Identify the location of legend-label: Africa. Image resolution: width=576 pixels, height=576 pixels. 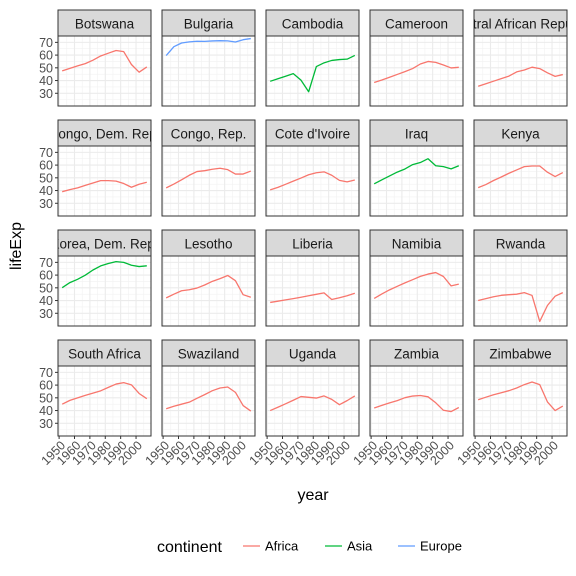
(282, 546).